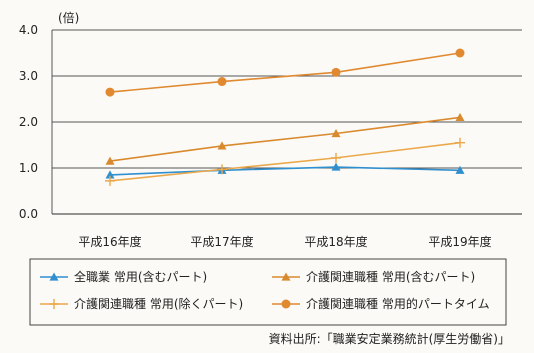 The image size is (534, 353). What do you see at coordinates (28, 214) in the screenshot?
I see `y-tick-label: 0.0` at bounding box center [28, 214].